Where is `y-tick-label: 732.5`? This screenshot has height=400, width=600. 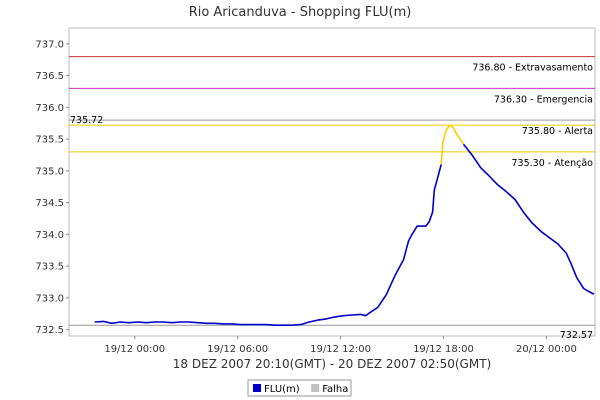
y-tick-label: 732.5 is located at coordinates (49, 330).